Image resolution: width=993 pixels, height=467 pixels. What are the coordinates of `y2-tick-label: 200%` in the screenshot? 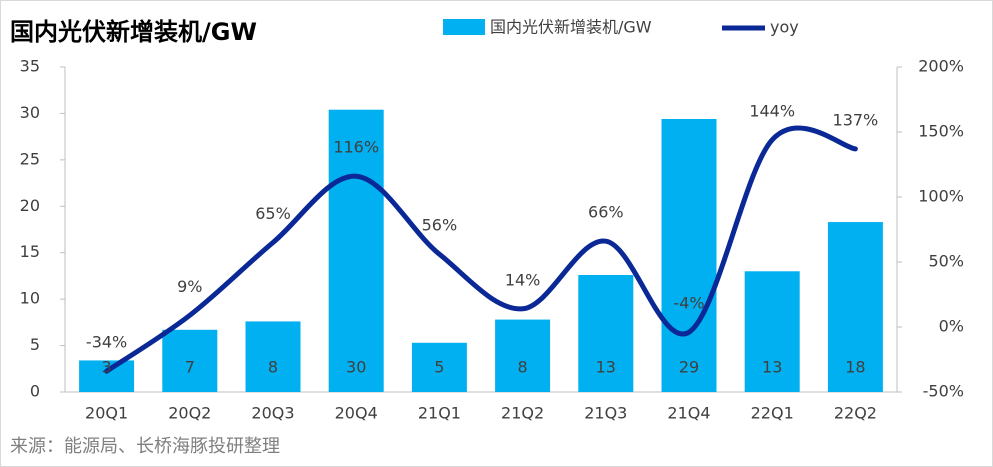 It's located at (941, 66).